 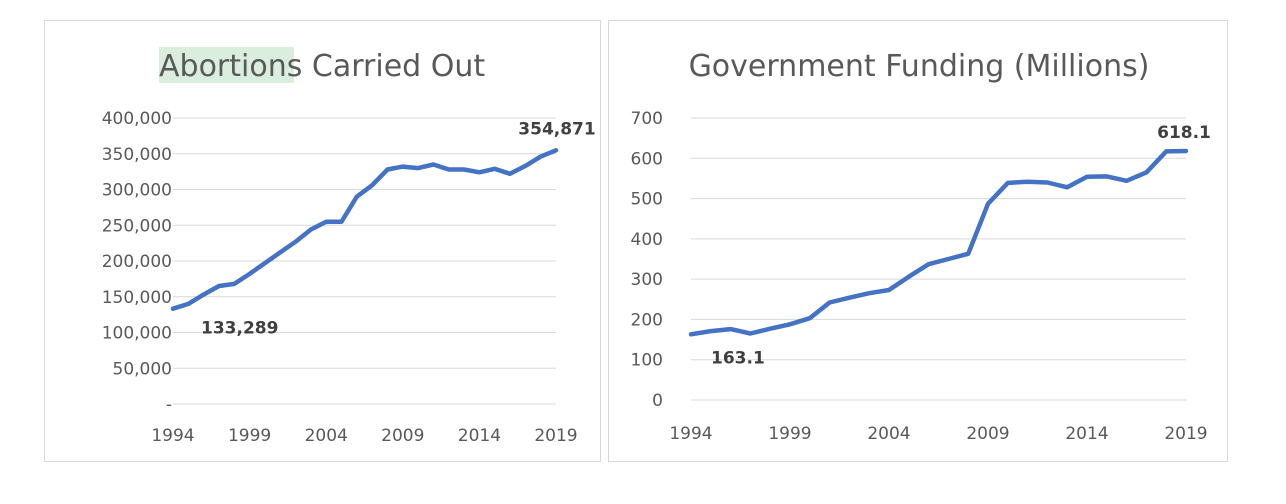 What do you see at coordinates (657, 401) in the screenshot?
I see `y-tick-label: 0` at bounding box center [657, 401].